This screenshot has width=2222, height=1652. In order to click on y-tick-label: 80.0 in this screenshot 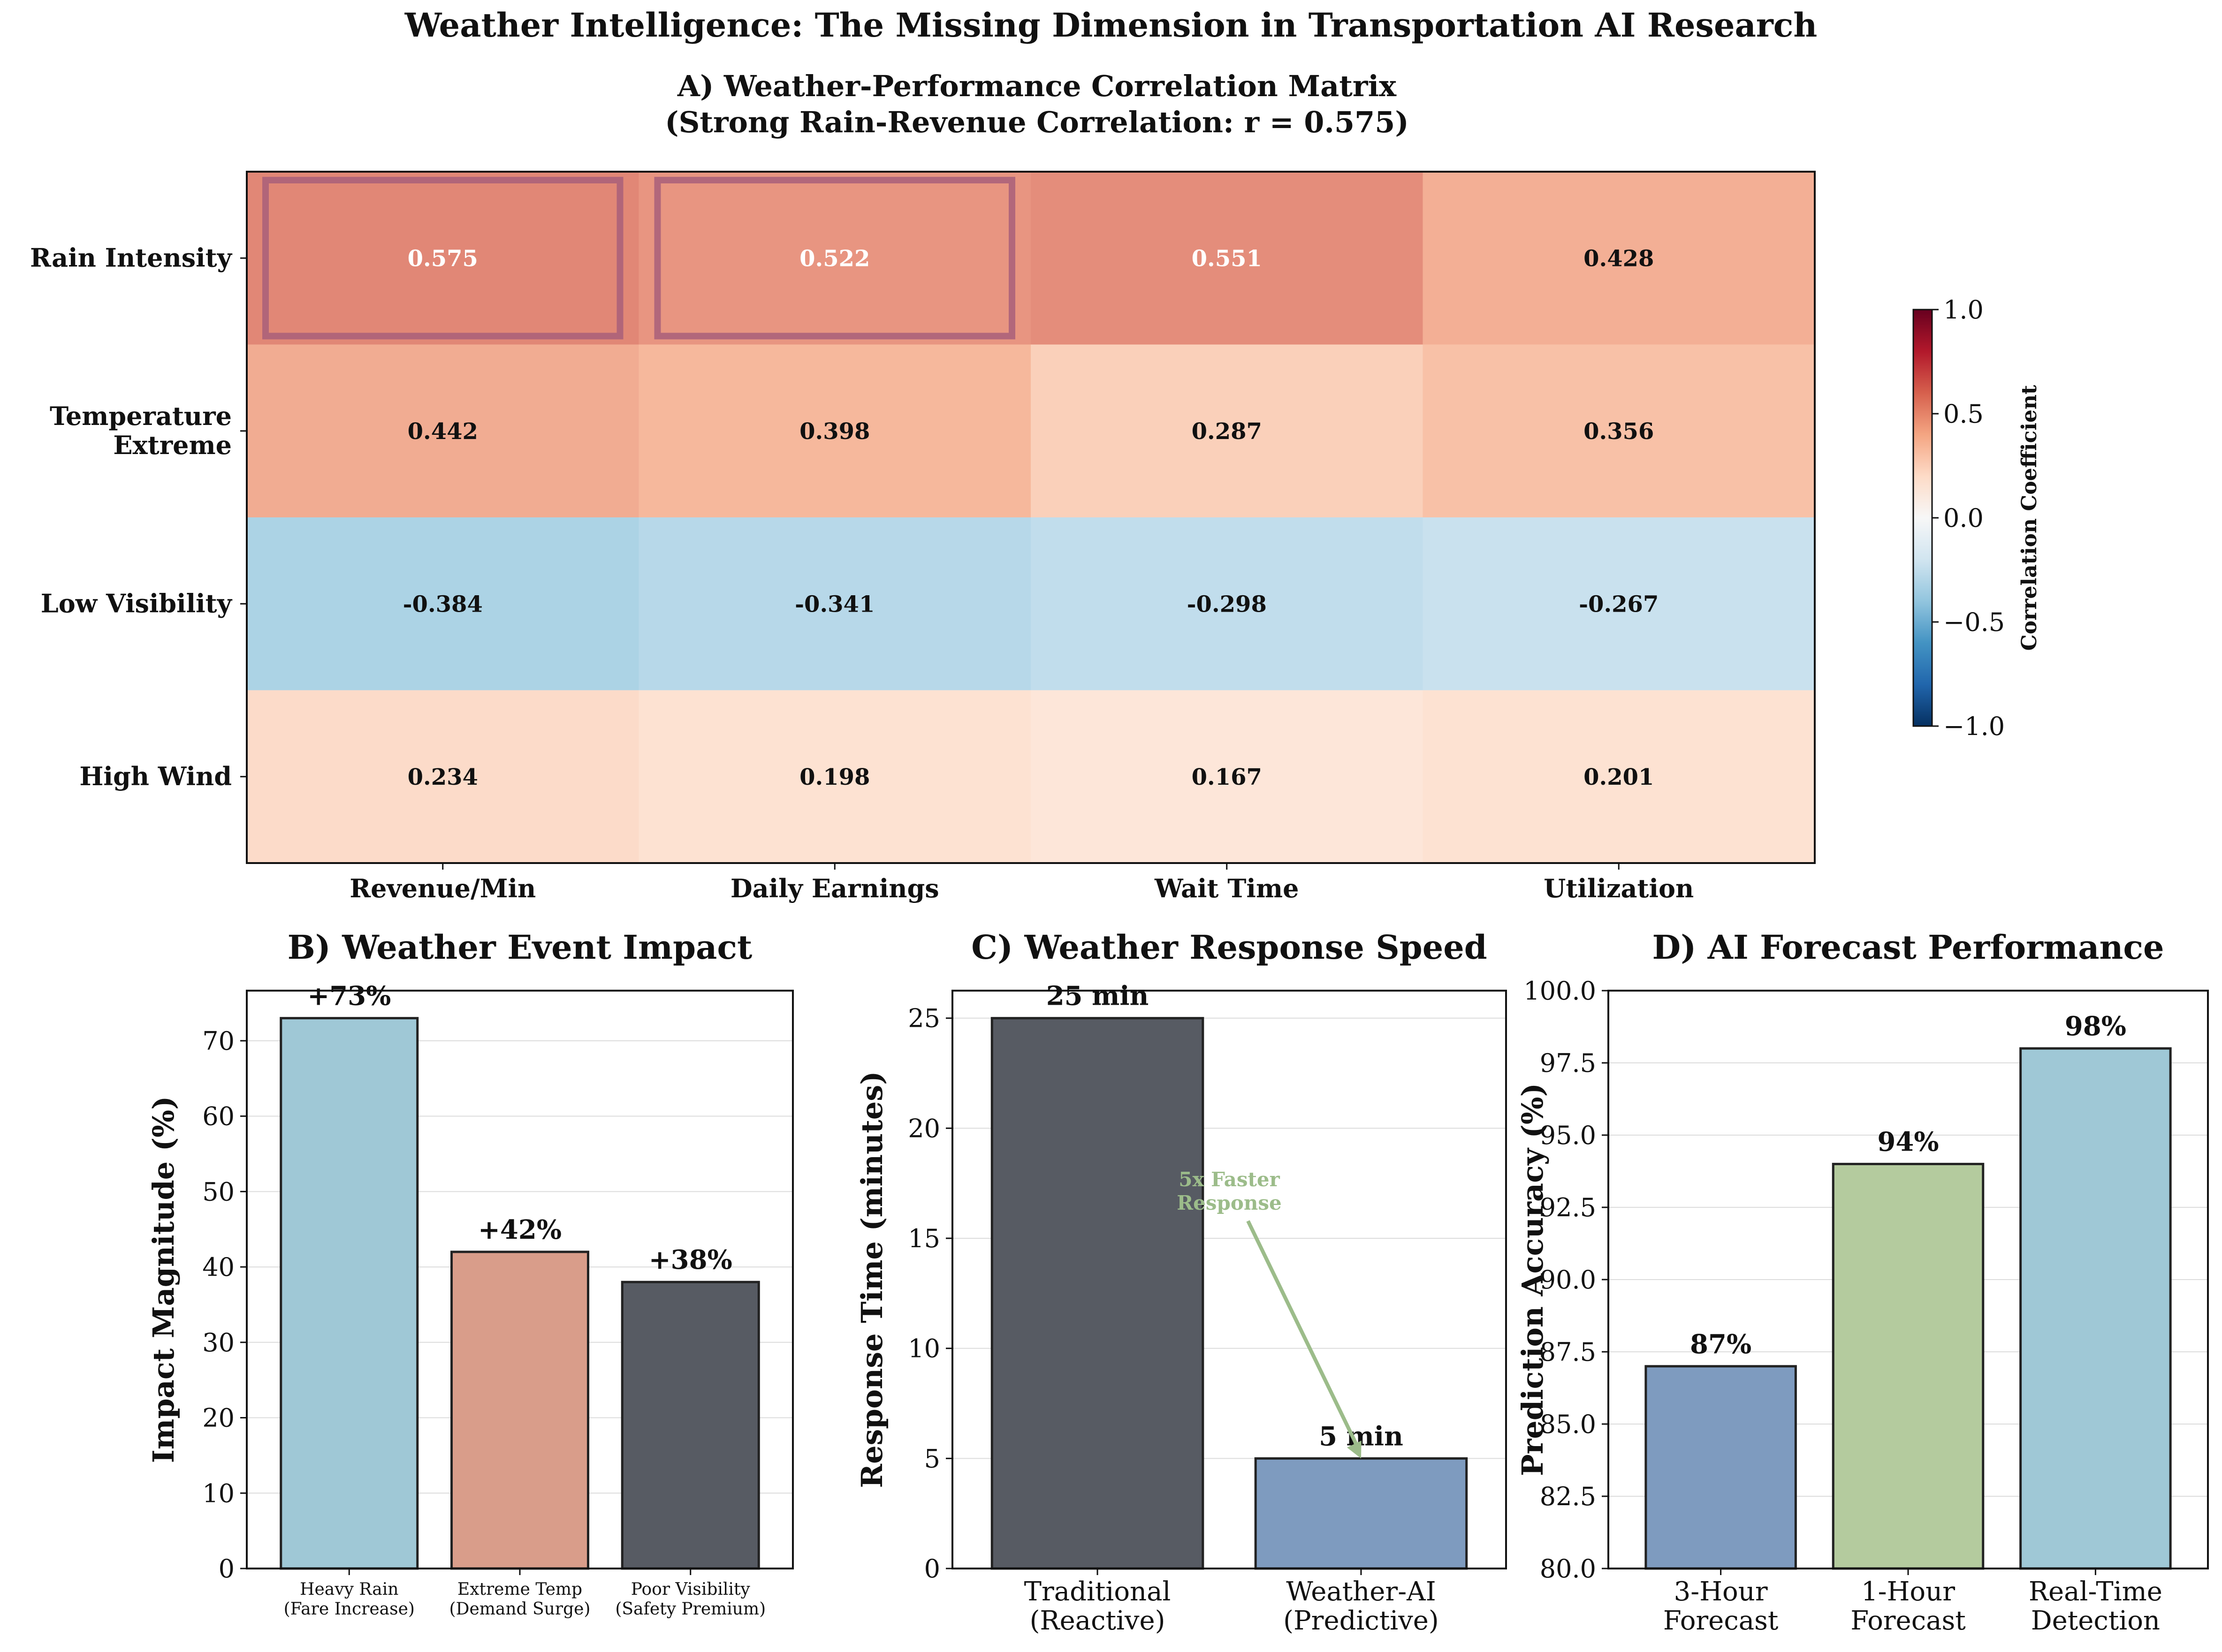, I will do `click(1568, 1569)`.